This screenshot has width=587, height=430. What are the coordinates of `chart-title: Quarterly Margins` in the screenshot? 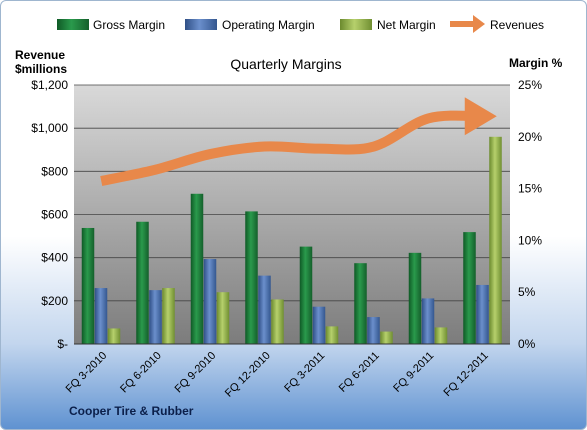 It's located at (285, 64).